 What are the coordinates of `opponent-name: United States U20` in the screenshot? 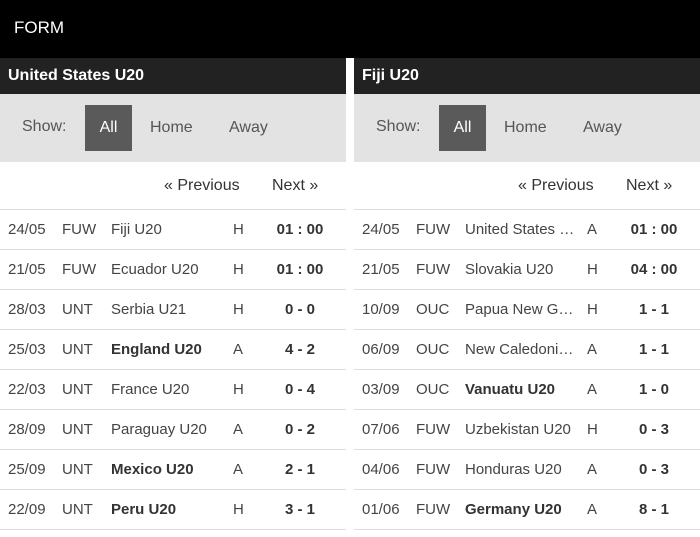 It's located at (522, 229).